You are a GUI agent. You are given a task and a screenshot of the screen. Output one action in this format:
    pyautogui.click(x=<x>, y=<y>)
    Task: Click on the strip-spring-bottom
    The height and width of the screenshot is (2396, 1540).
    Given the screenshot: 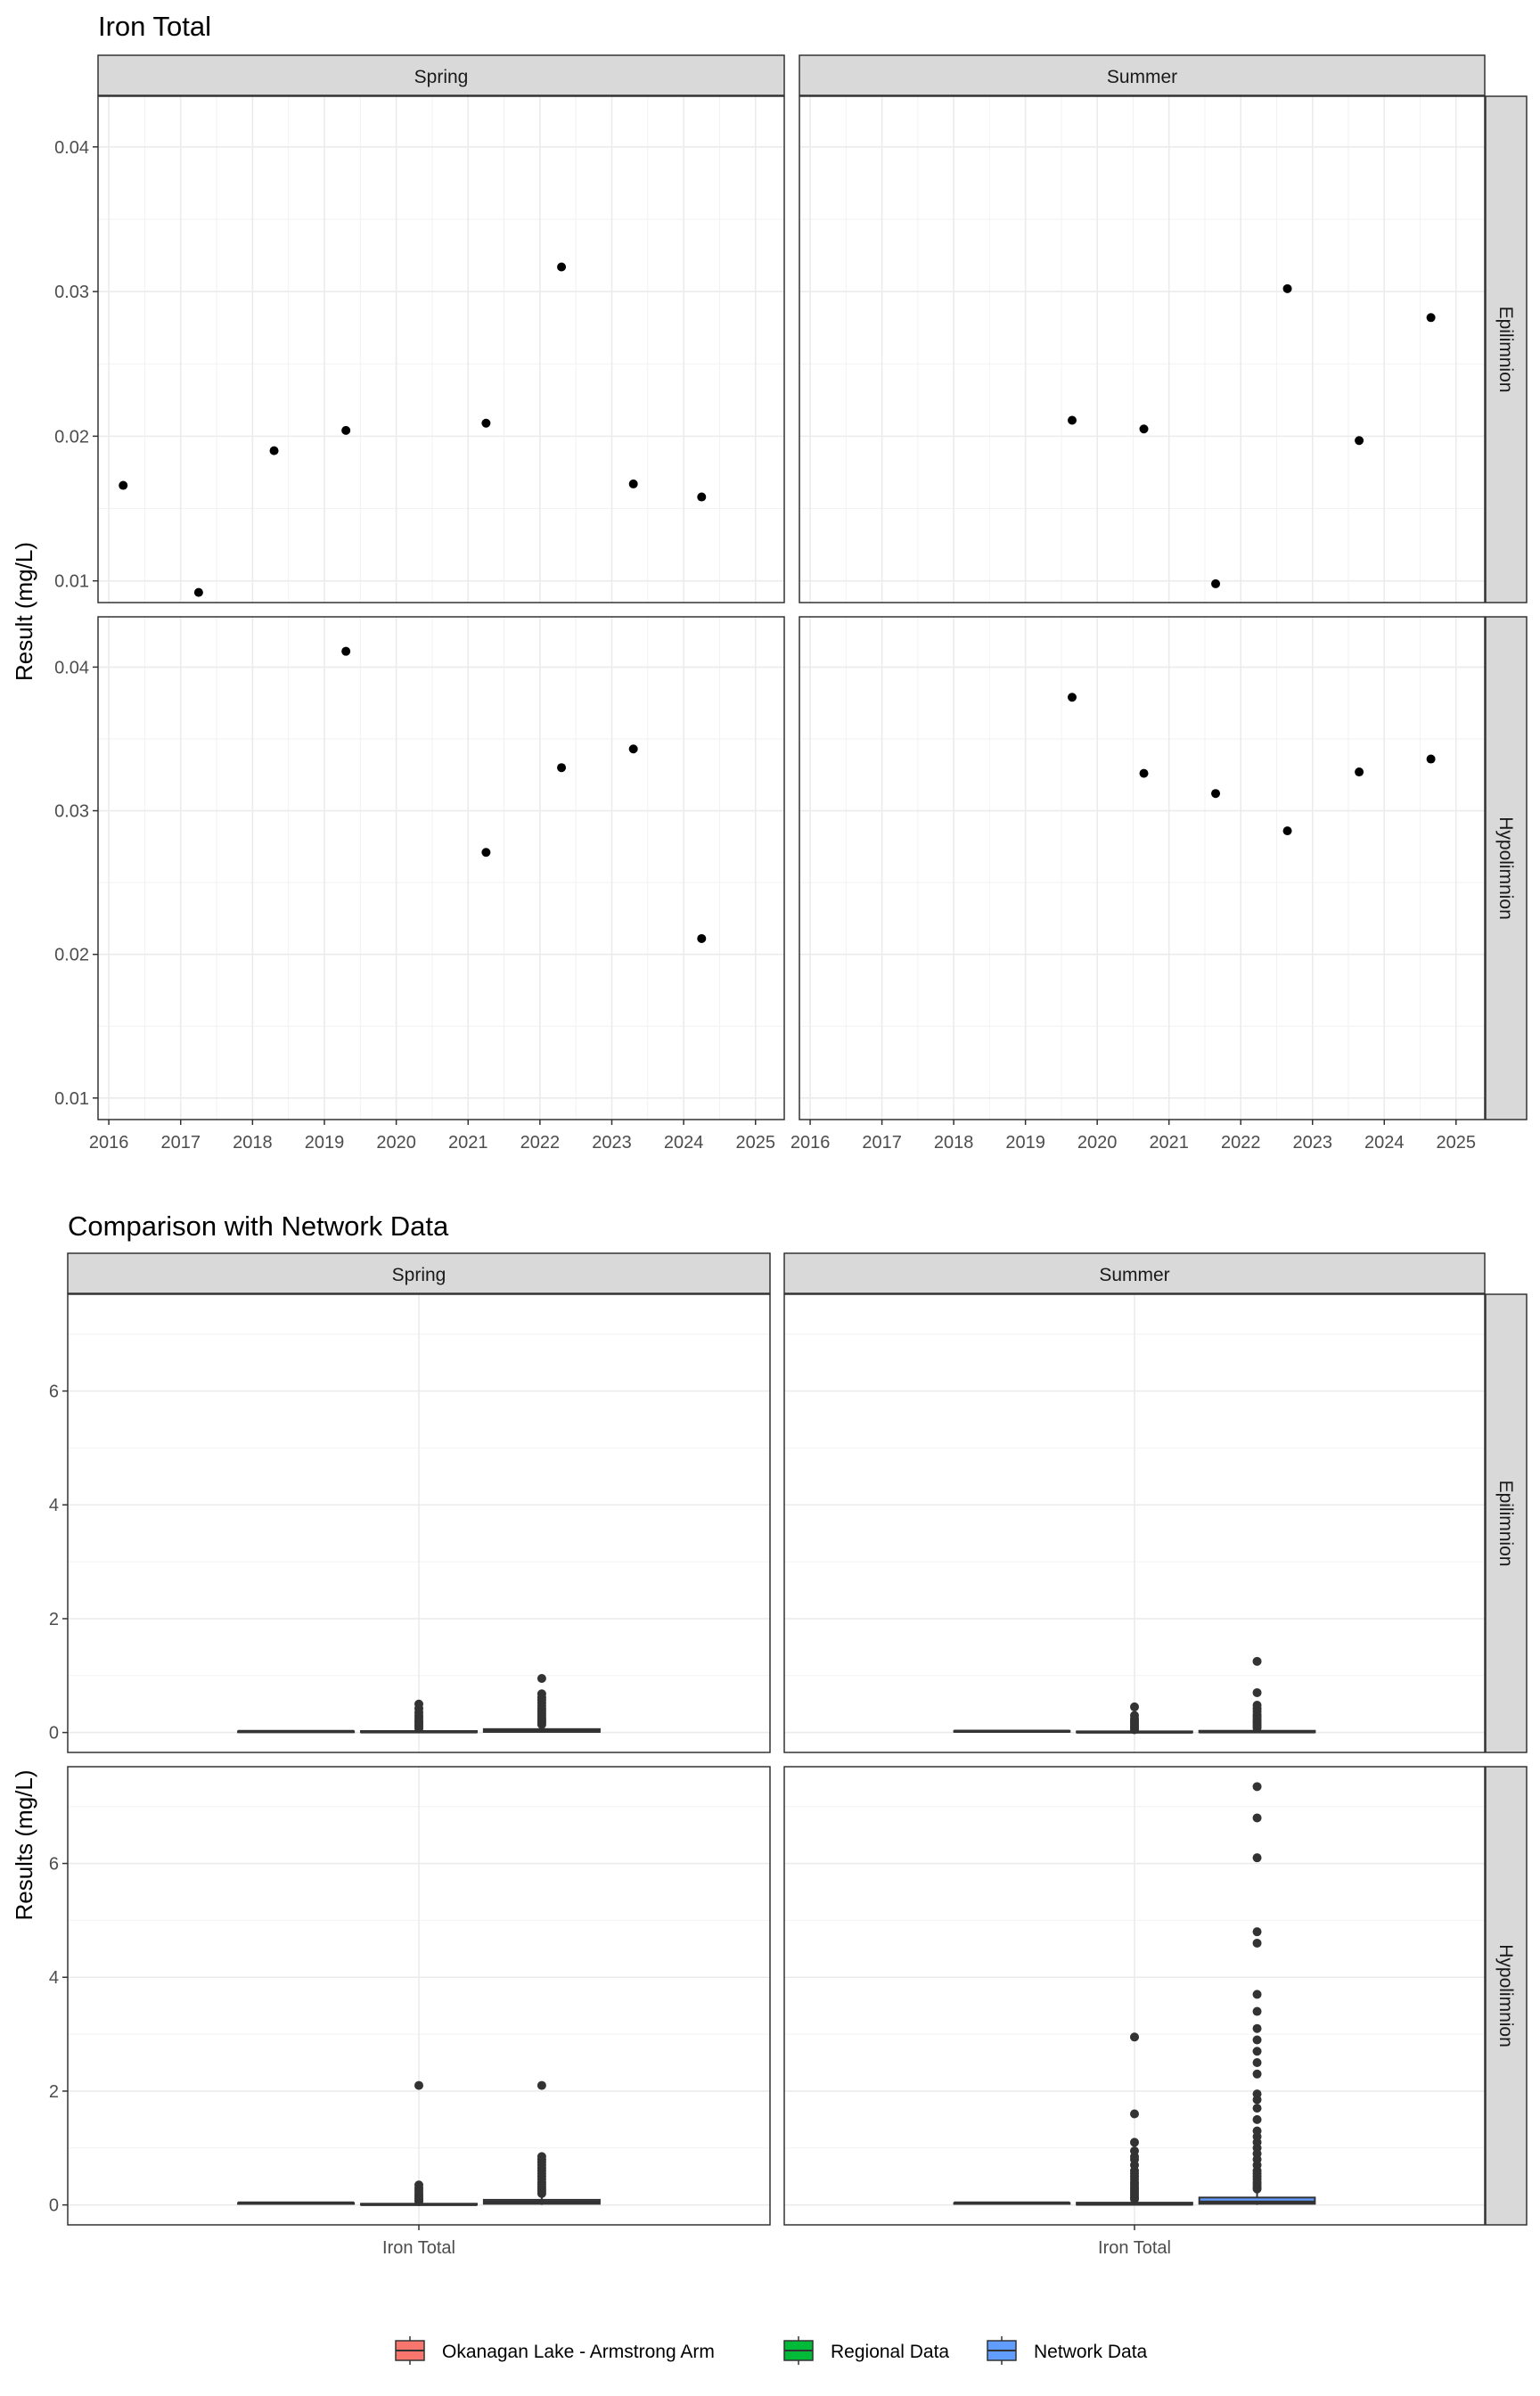 What is the action you would take?
    pyautogui.click(x=419, y=1273)
    